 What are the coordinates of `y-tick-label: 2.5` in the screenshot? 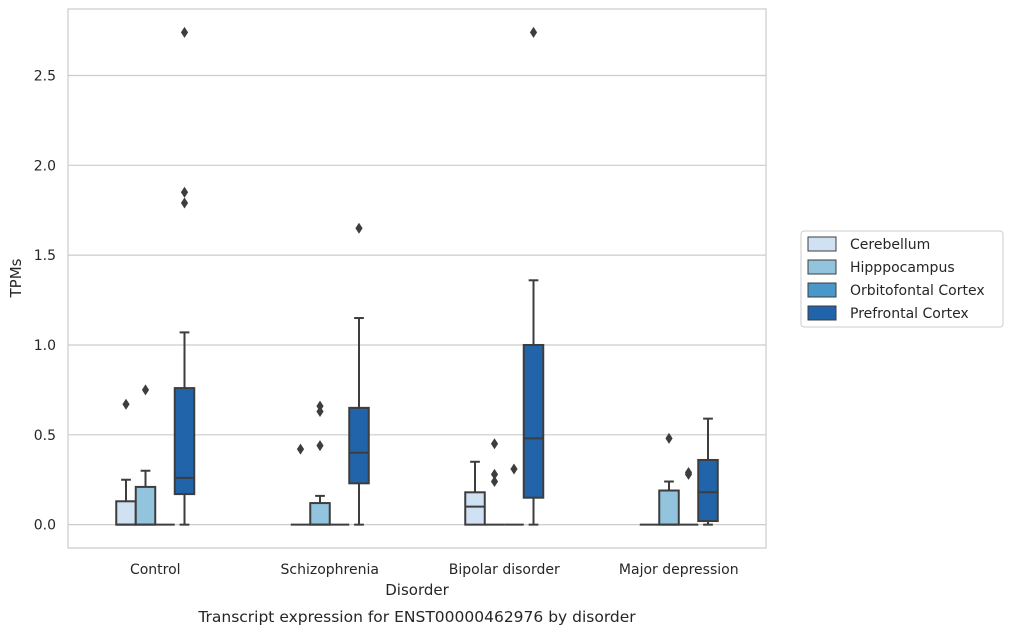 It's located at (45, 76).